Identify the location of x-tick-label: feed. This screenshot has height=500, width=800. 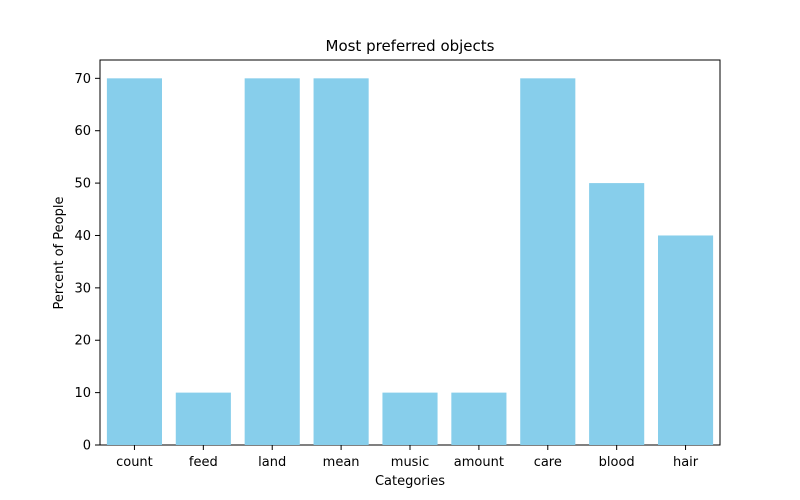
(203, 462).